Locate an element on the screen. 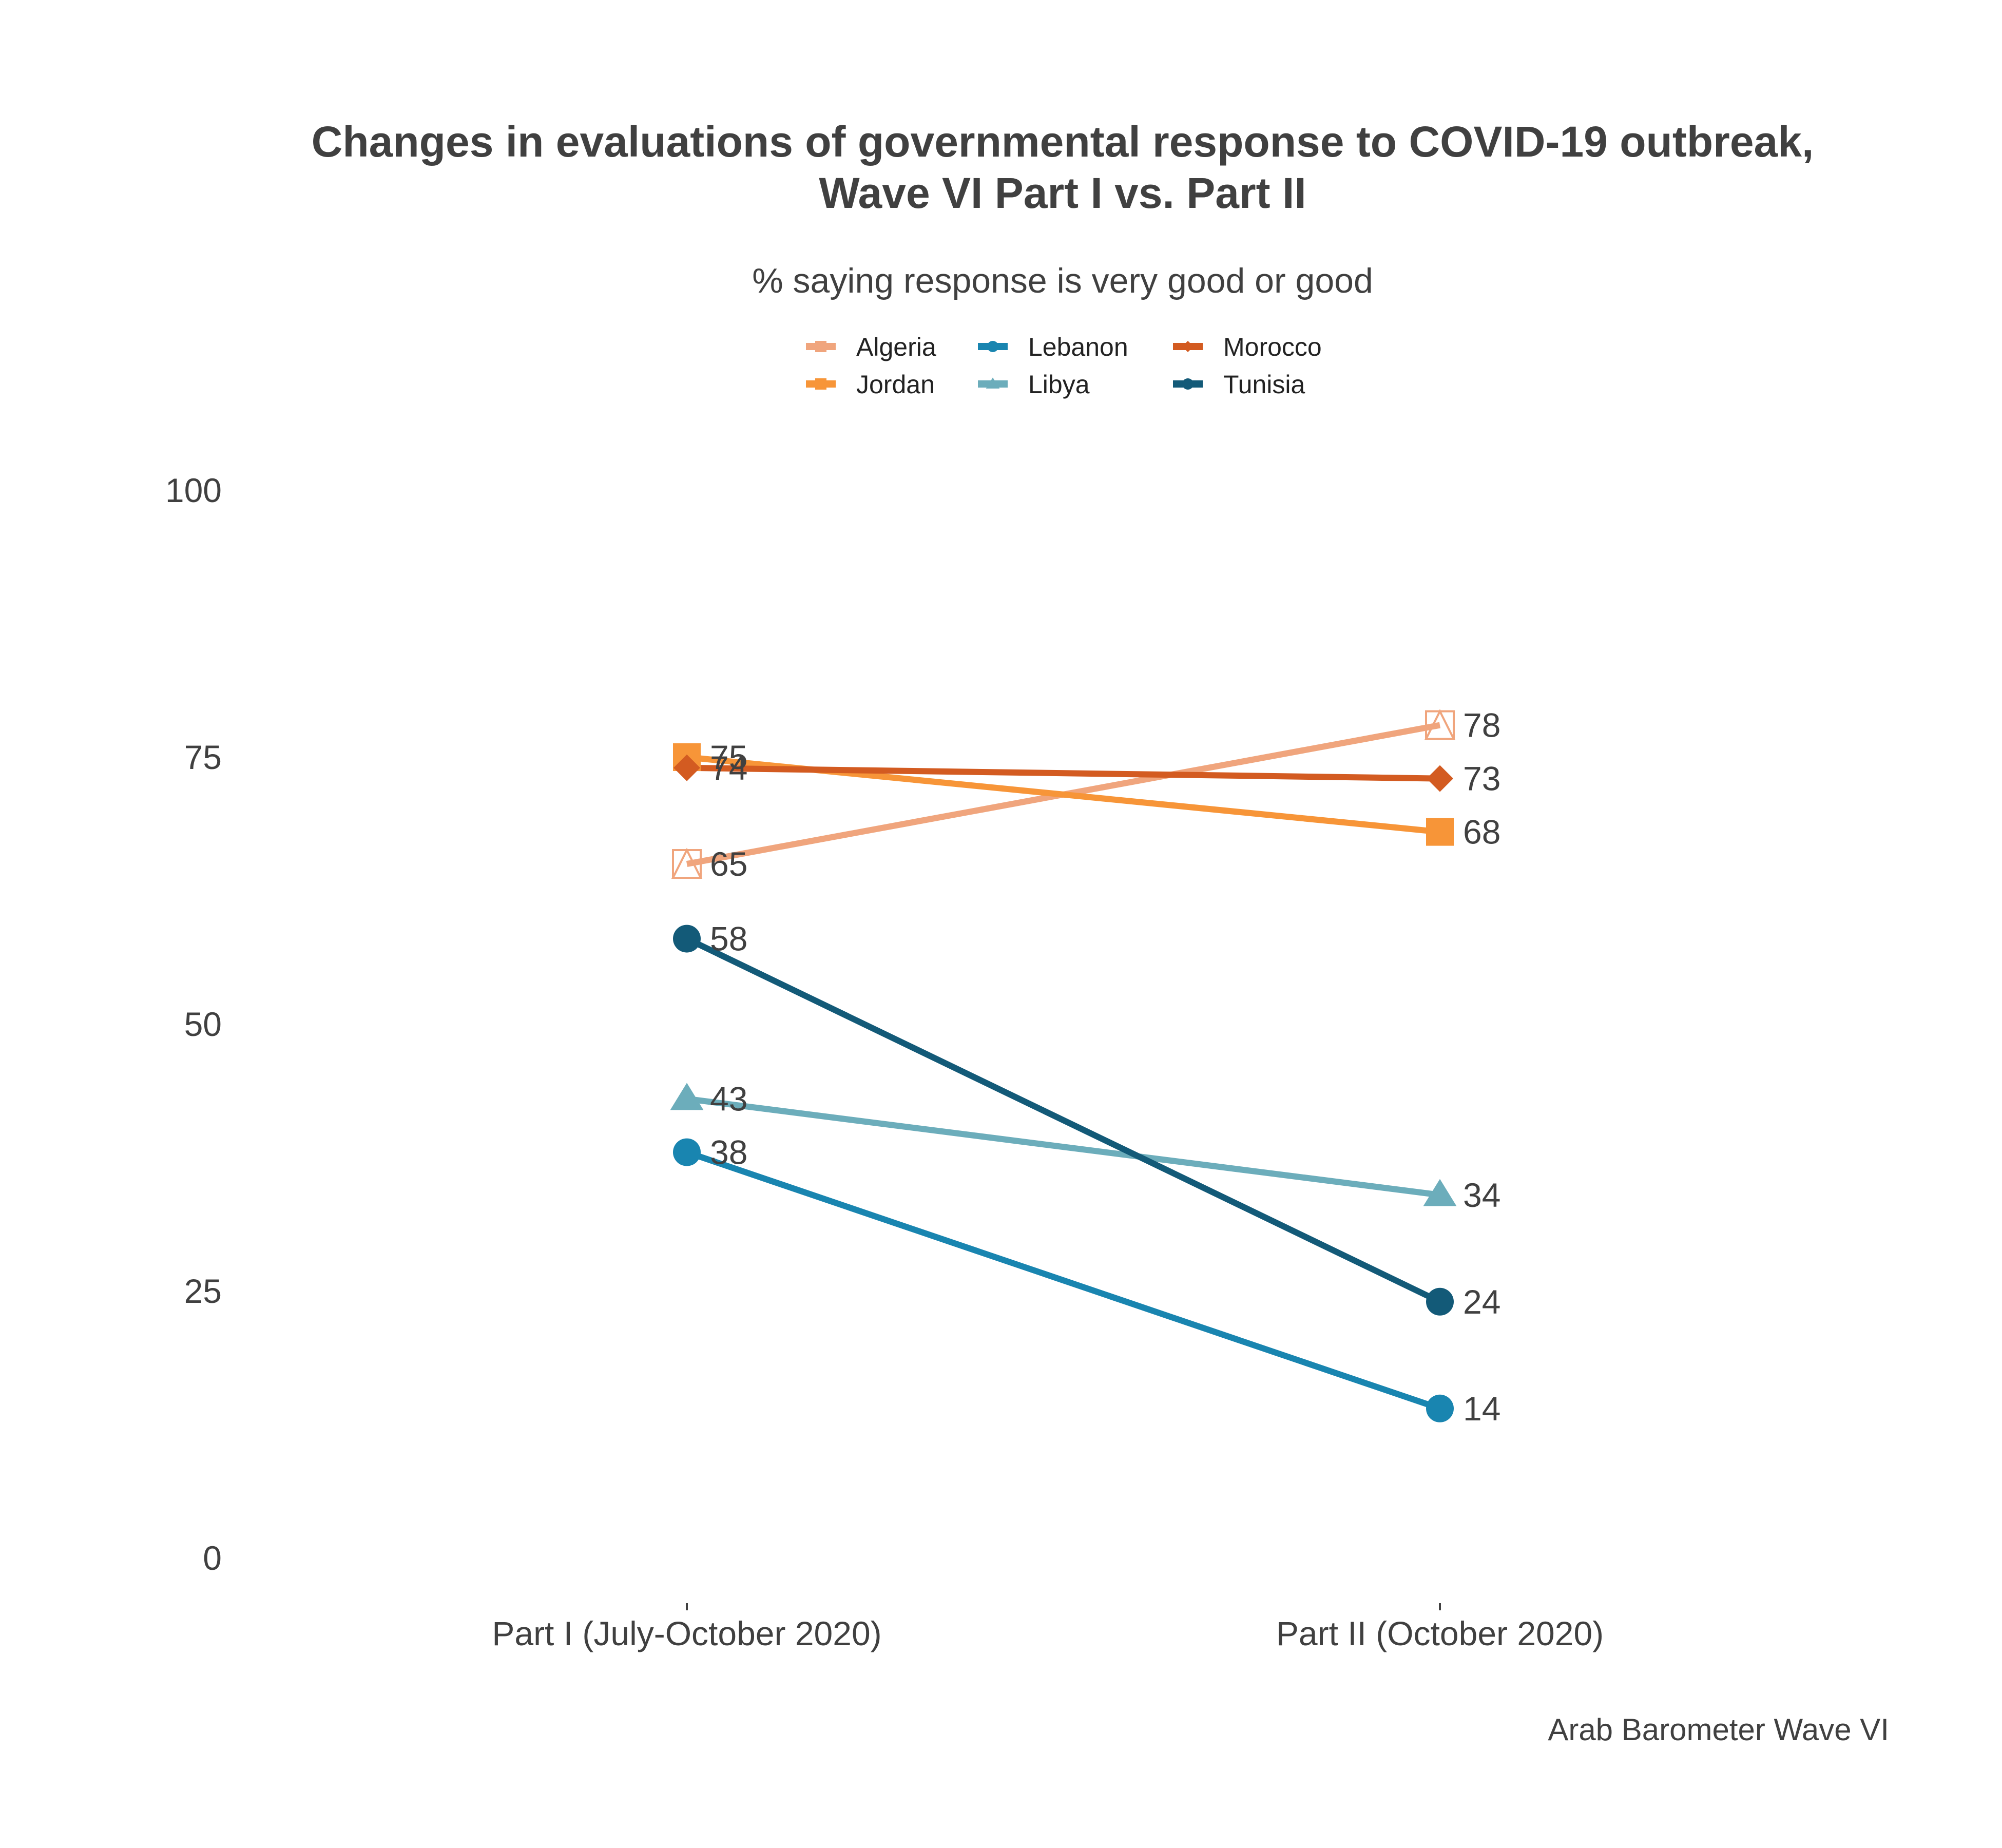 The height and width of the screenshot is (1848, 2002). legend-item-algeria: Algeria is located at coordinates (871, 347).